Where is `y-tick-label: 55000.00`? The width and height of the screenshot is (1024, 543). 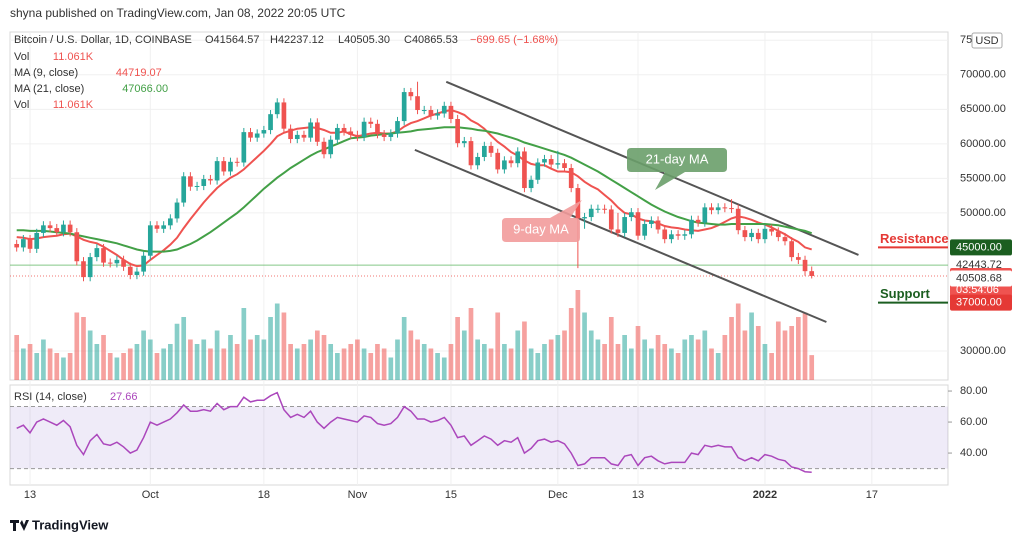
y-tick-label: 55000.00 is located at coordinates (983, 178).